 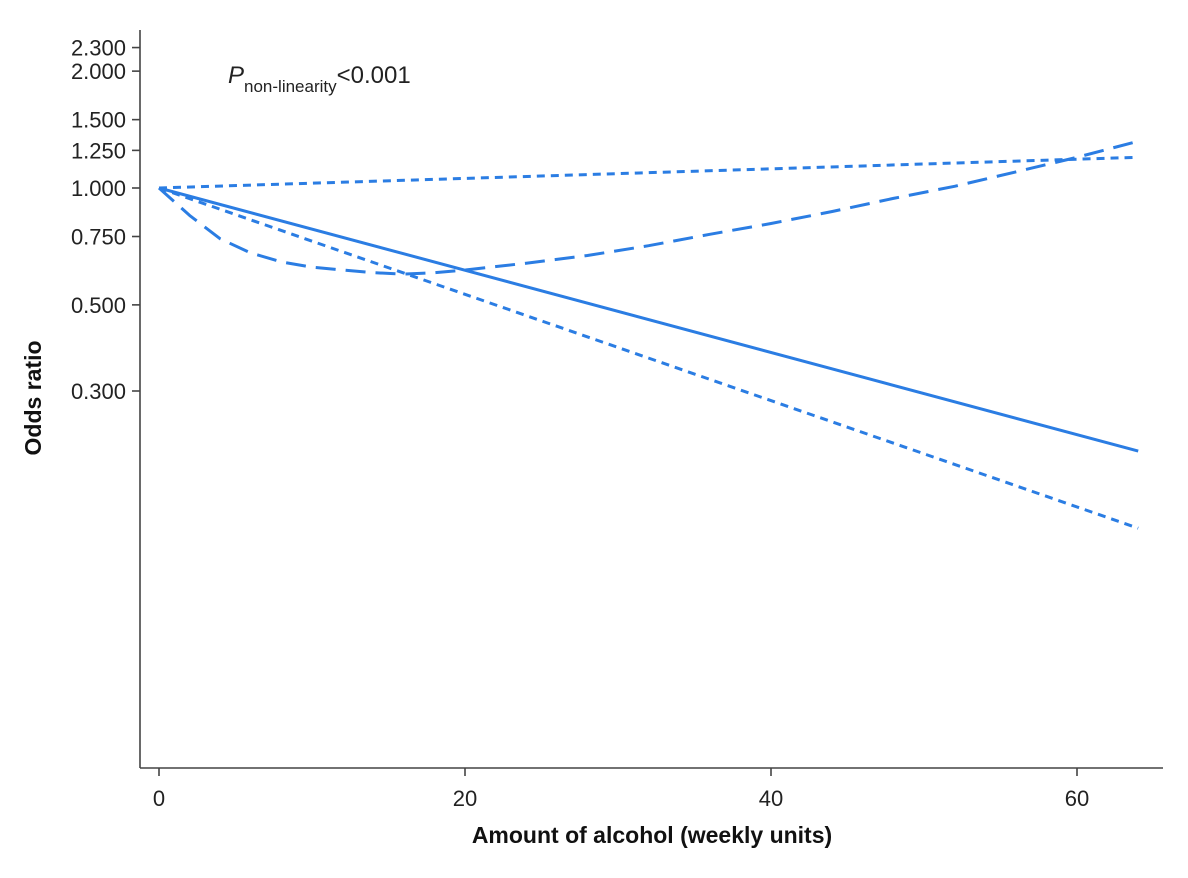 I want to click on x-axis-title: Amount of alcohol (weekly units), so click(x=652, y=835).